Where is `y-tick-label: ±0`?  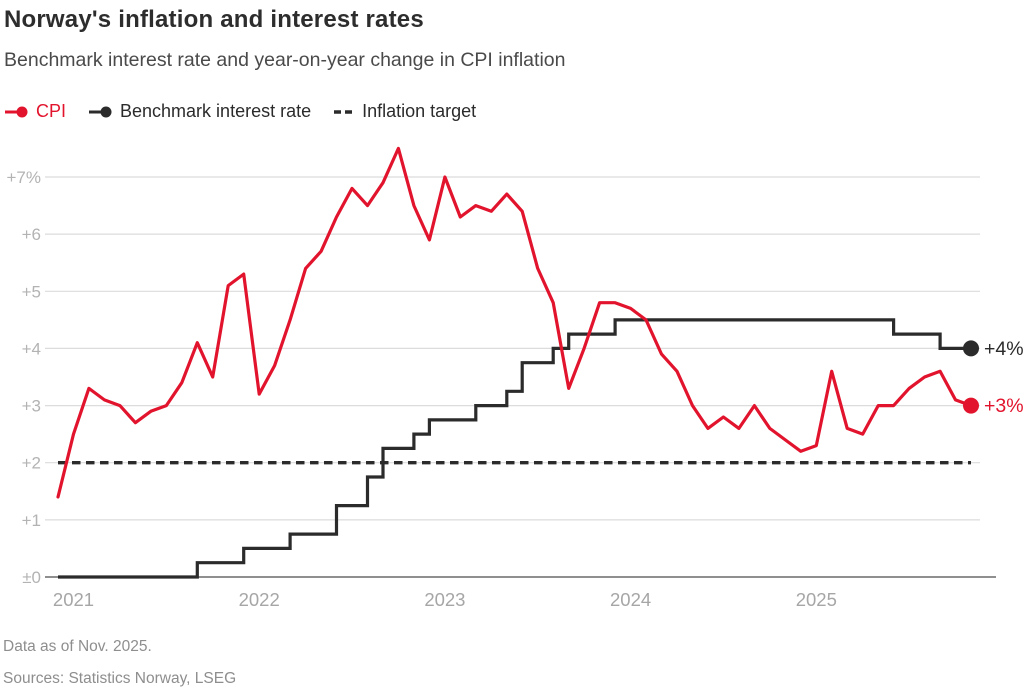 y-tick-label: ±0 is located at coordinates (31, 577).